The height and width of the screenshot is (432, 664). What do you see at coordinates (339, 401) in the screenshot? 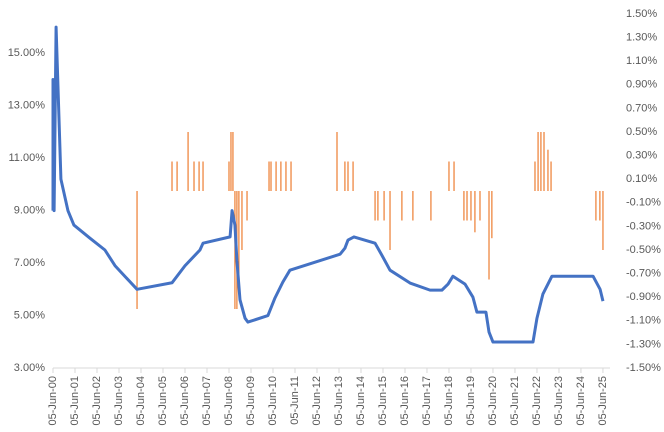
I see `x-tick-label: 05-Jun-13` at bounding box center [339, 401].